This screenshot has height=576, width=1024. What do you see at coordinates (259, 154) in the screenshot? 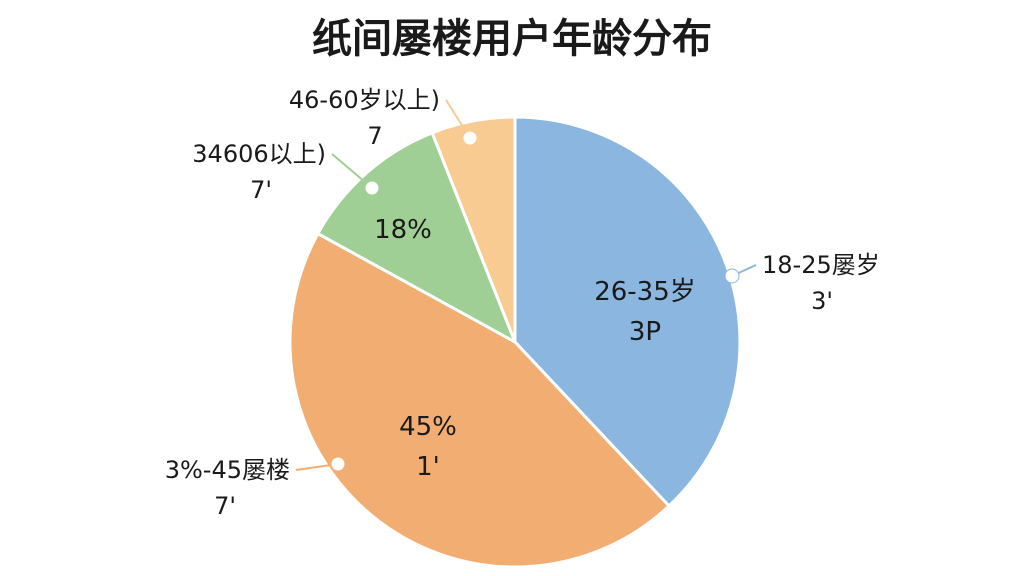
I see `slice-outer-label: 34606以上)` at bounding box center [259, 154].